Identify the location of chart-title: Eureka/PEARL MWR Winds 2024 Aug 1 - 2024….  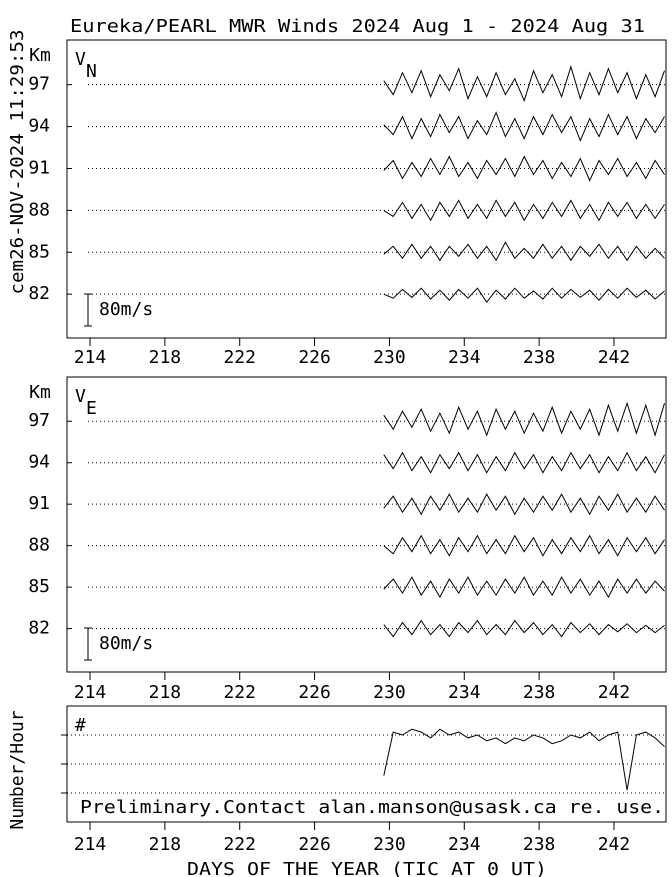
(357, 26).